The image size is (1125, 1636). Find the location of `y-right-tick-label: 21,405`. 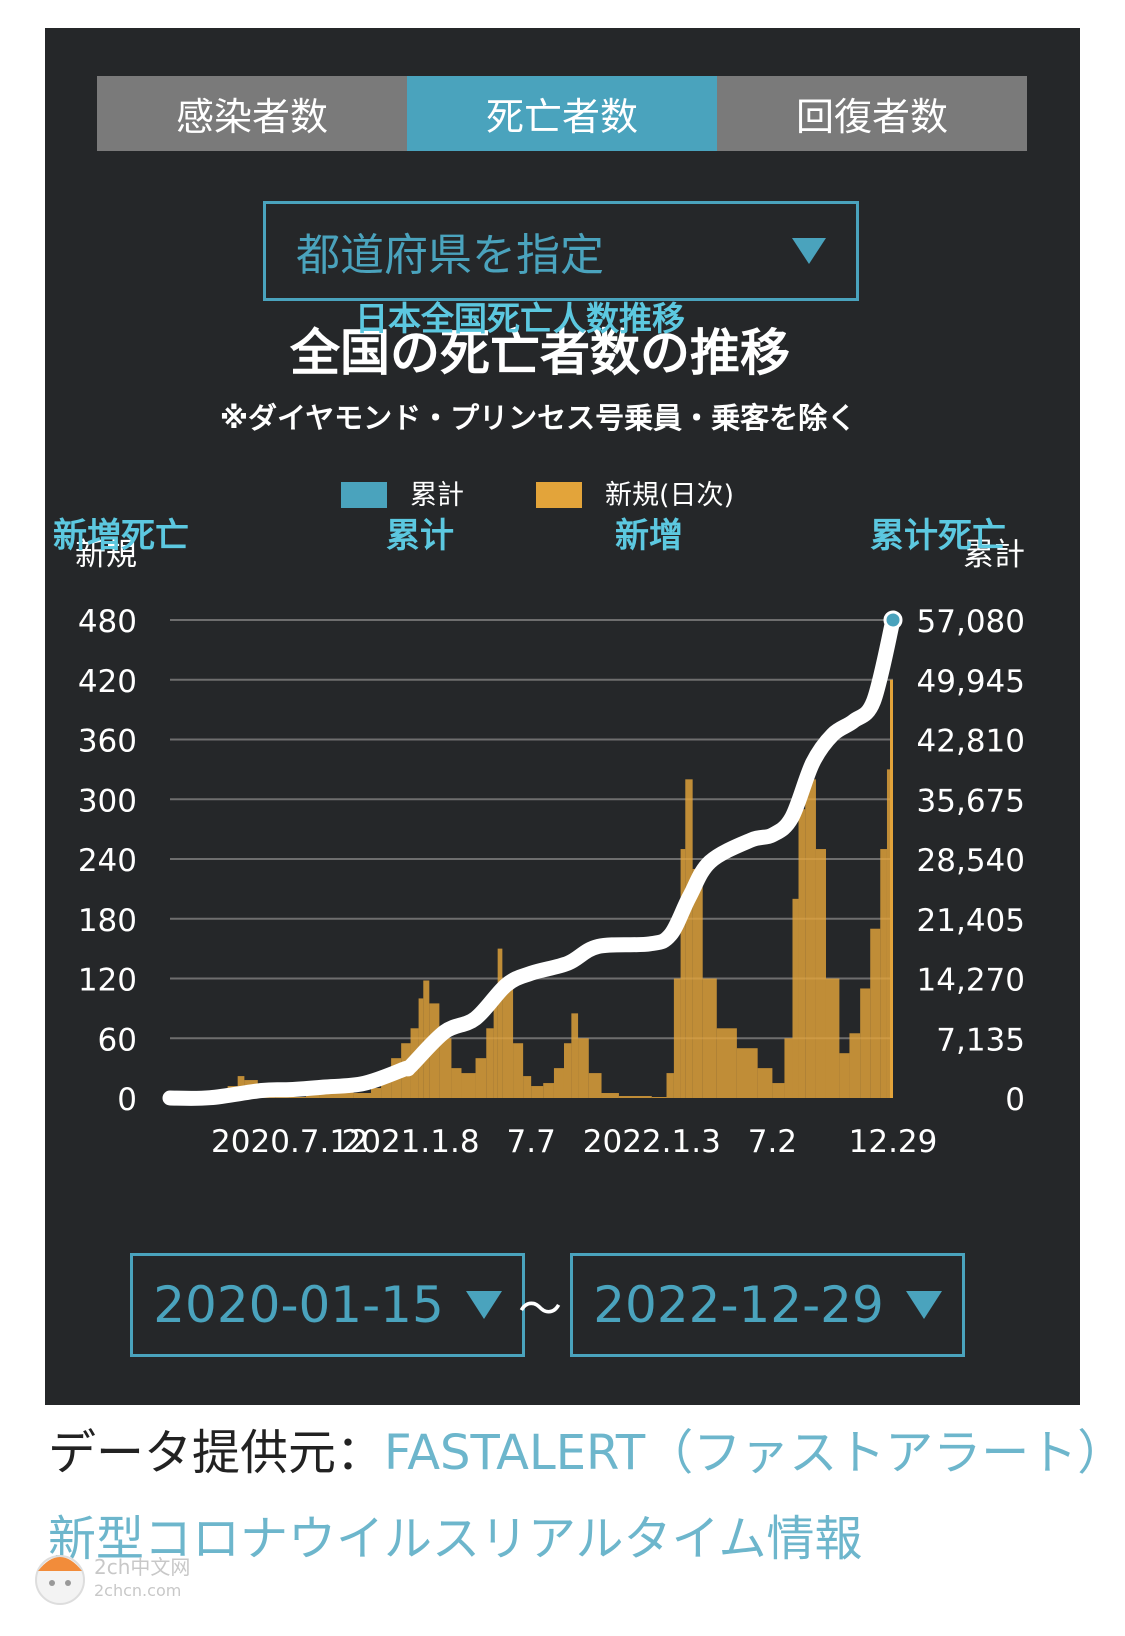

y-right-tick-label: 21,405 is located at coordinates (971, 921).